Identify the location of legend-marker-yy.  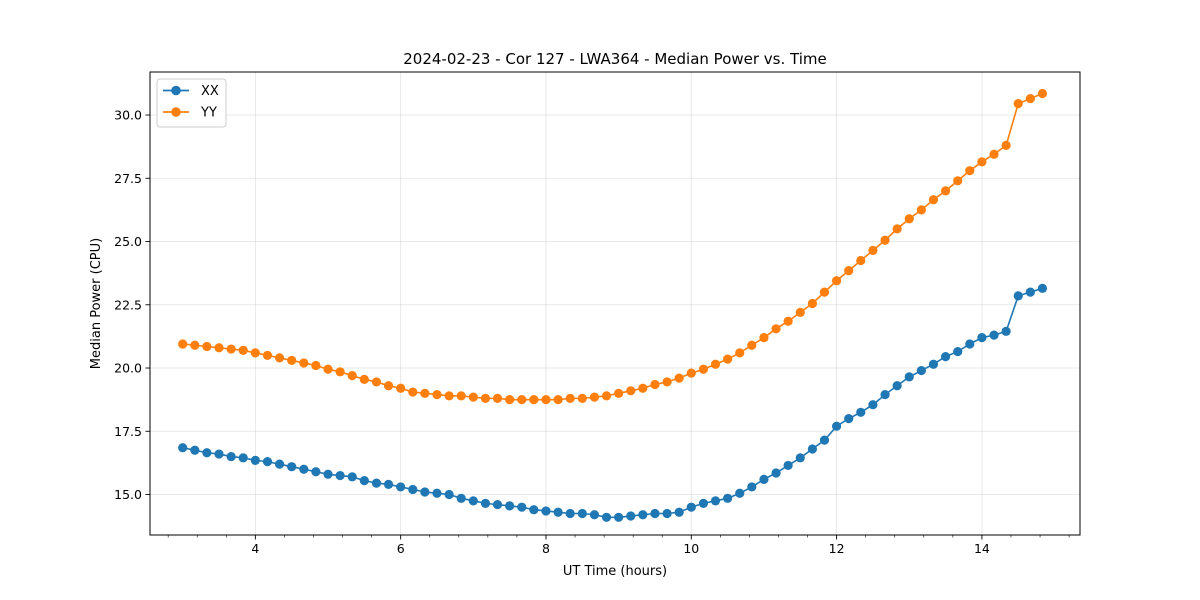
(176, 112).